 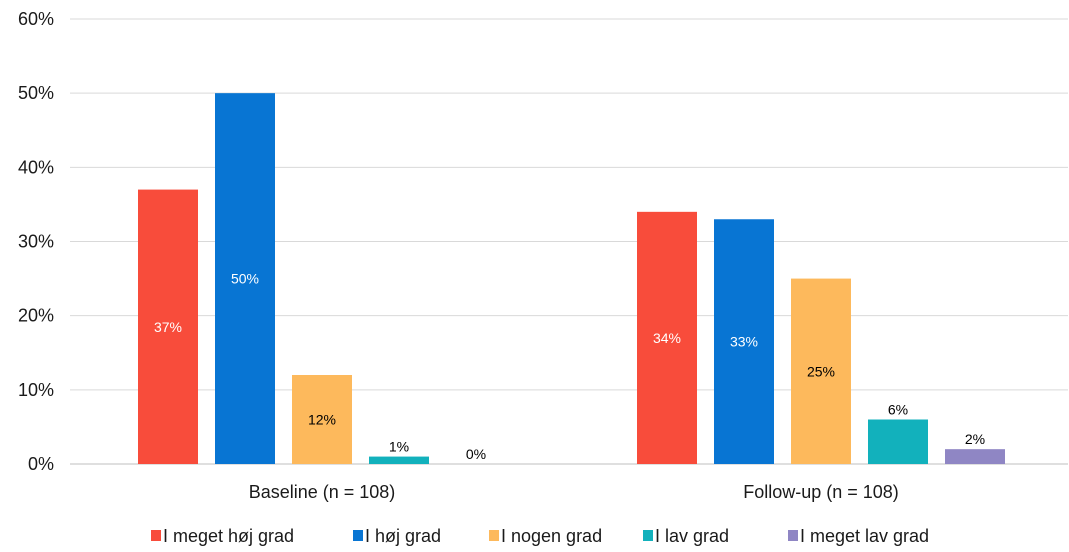 What do you see at coordinates (864, 536) in the screenshot?
I see `legend-label: I meget lav grad` at bounding box center [864, 536].